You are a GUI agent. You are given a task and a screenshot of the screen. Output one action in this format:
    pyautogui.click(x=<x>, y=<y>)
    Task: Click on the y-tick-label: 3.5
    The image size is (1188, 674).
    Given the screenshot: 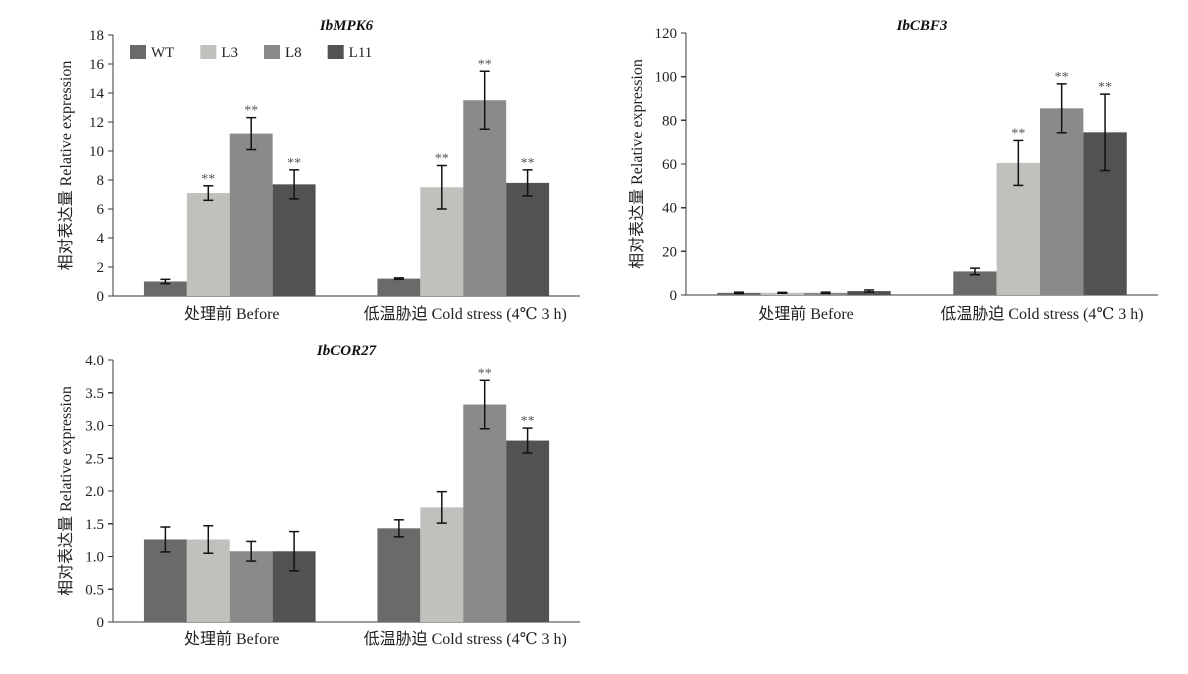 What is the action you would take?
    pyautogui.click(x=94, y=394)
    